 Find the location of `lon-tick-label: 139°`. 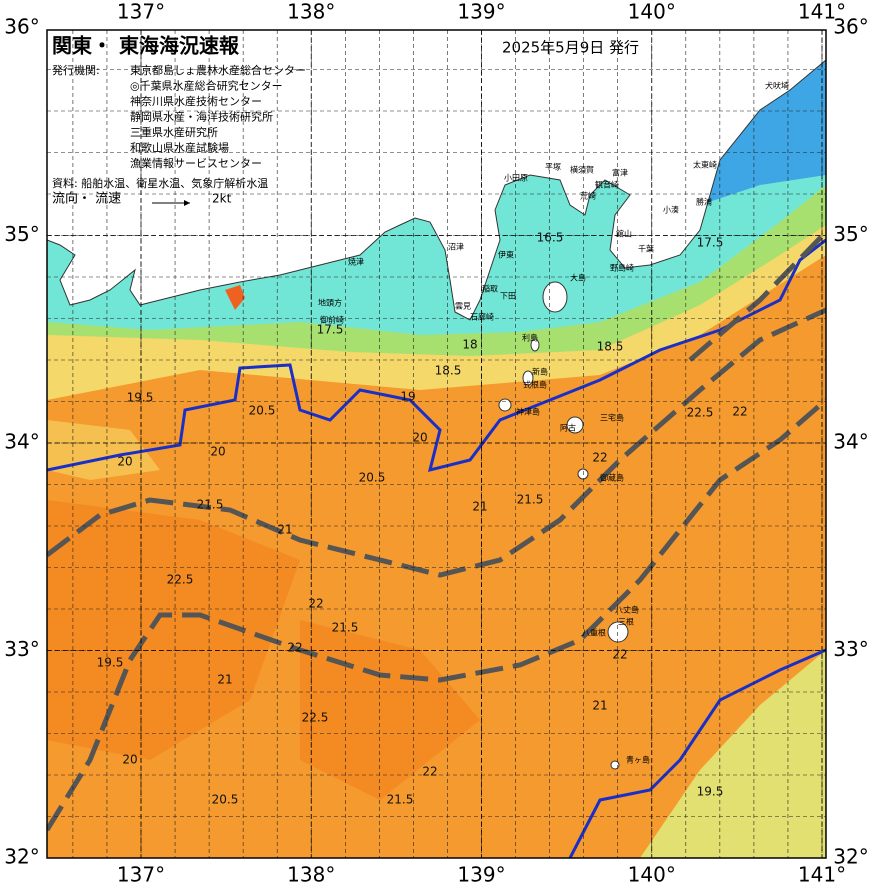

lon-tick-label: 139° is located at coordinates (481, 875).